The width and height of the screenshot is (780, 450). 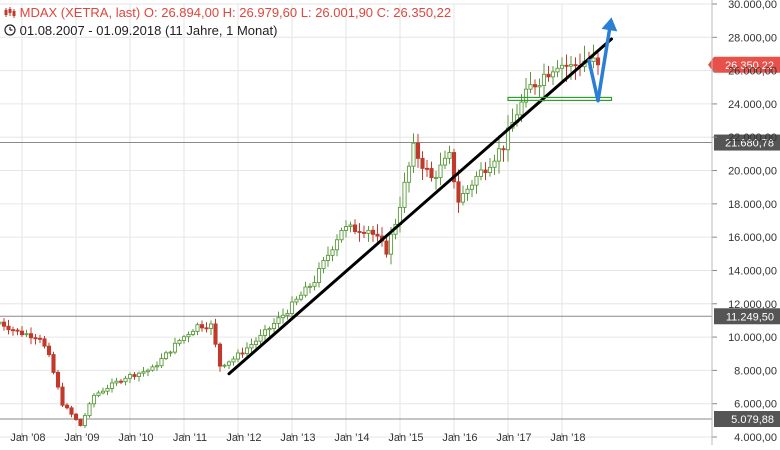 What do you see at coordinates (752, 138) in the screenshot?
I see `y-tick-label: 22.000,00` at bounding box center [752, 138].